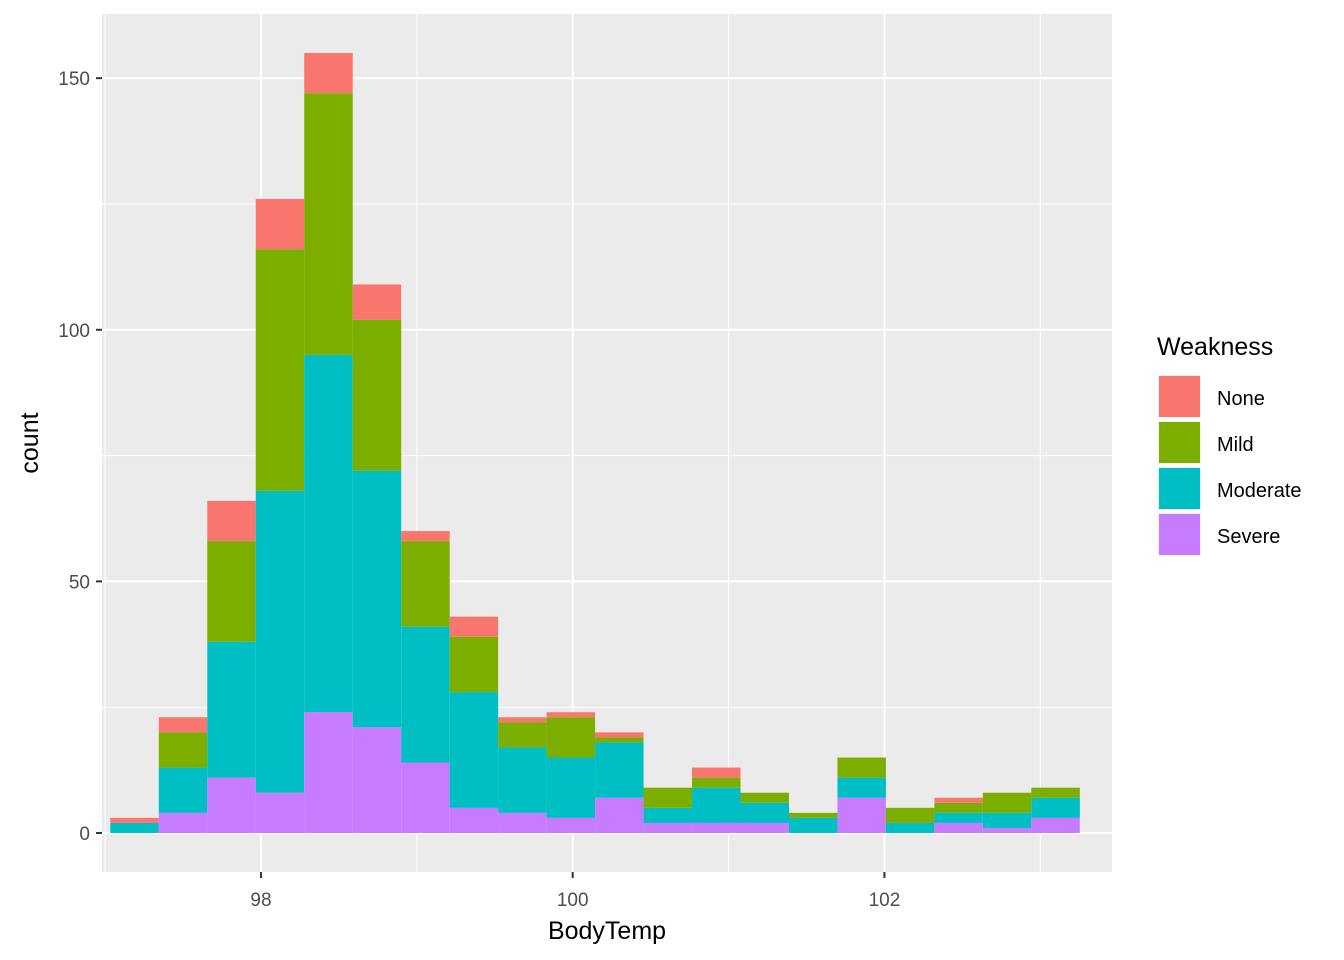  Describe the element at coordinates (1179, 442) in the screenshot. I see `legend-key-mild` at that location.